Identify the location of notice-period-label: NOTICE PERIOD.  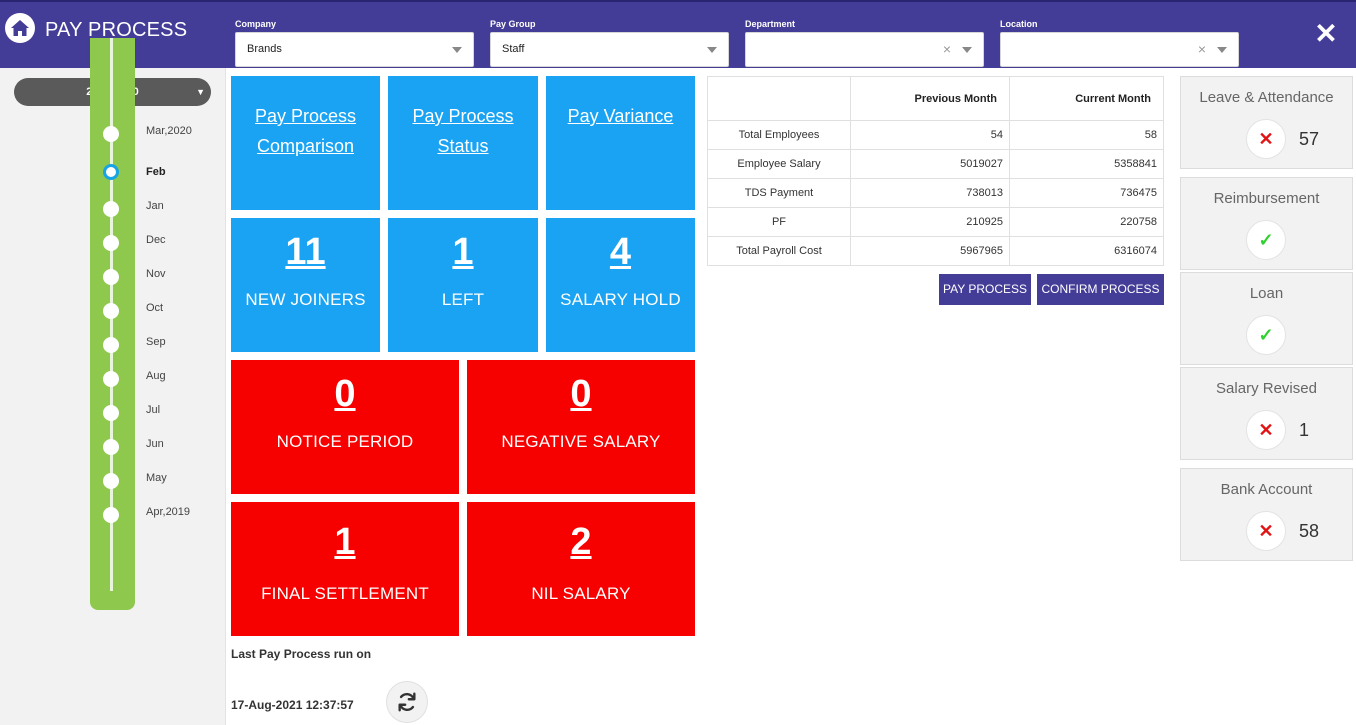
(345, 441).